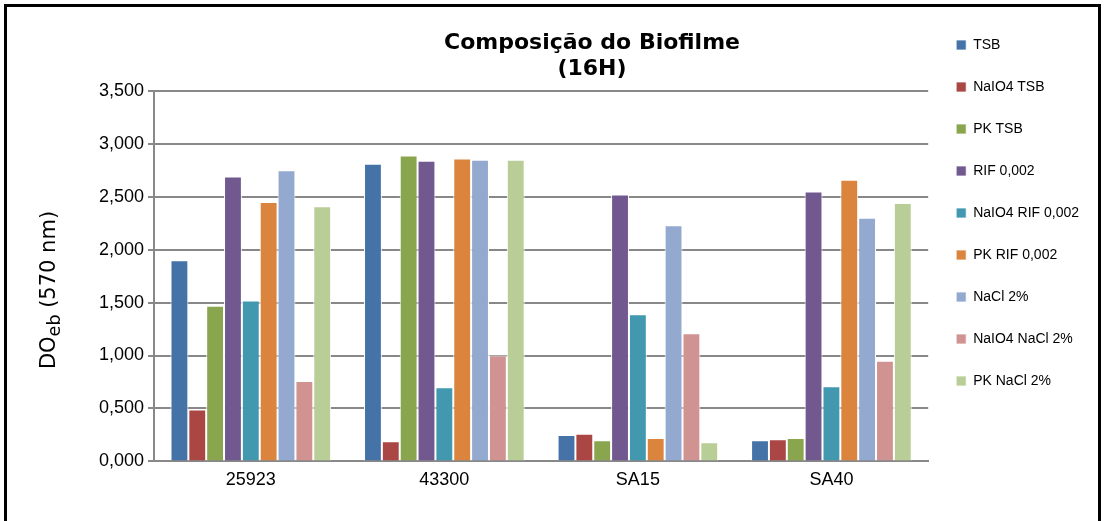 This screenshot has height=521, width=1109. Describe the element at coordinates (1004, 169) in the screenshot. I see `legend-label: RIF 0,002` at that location.